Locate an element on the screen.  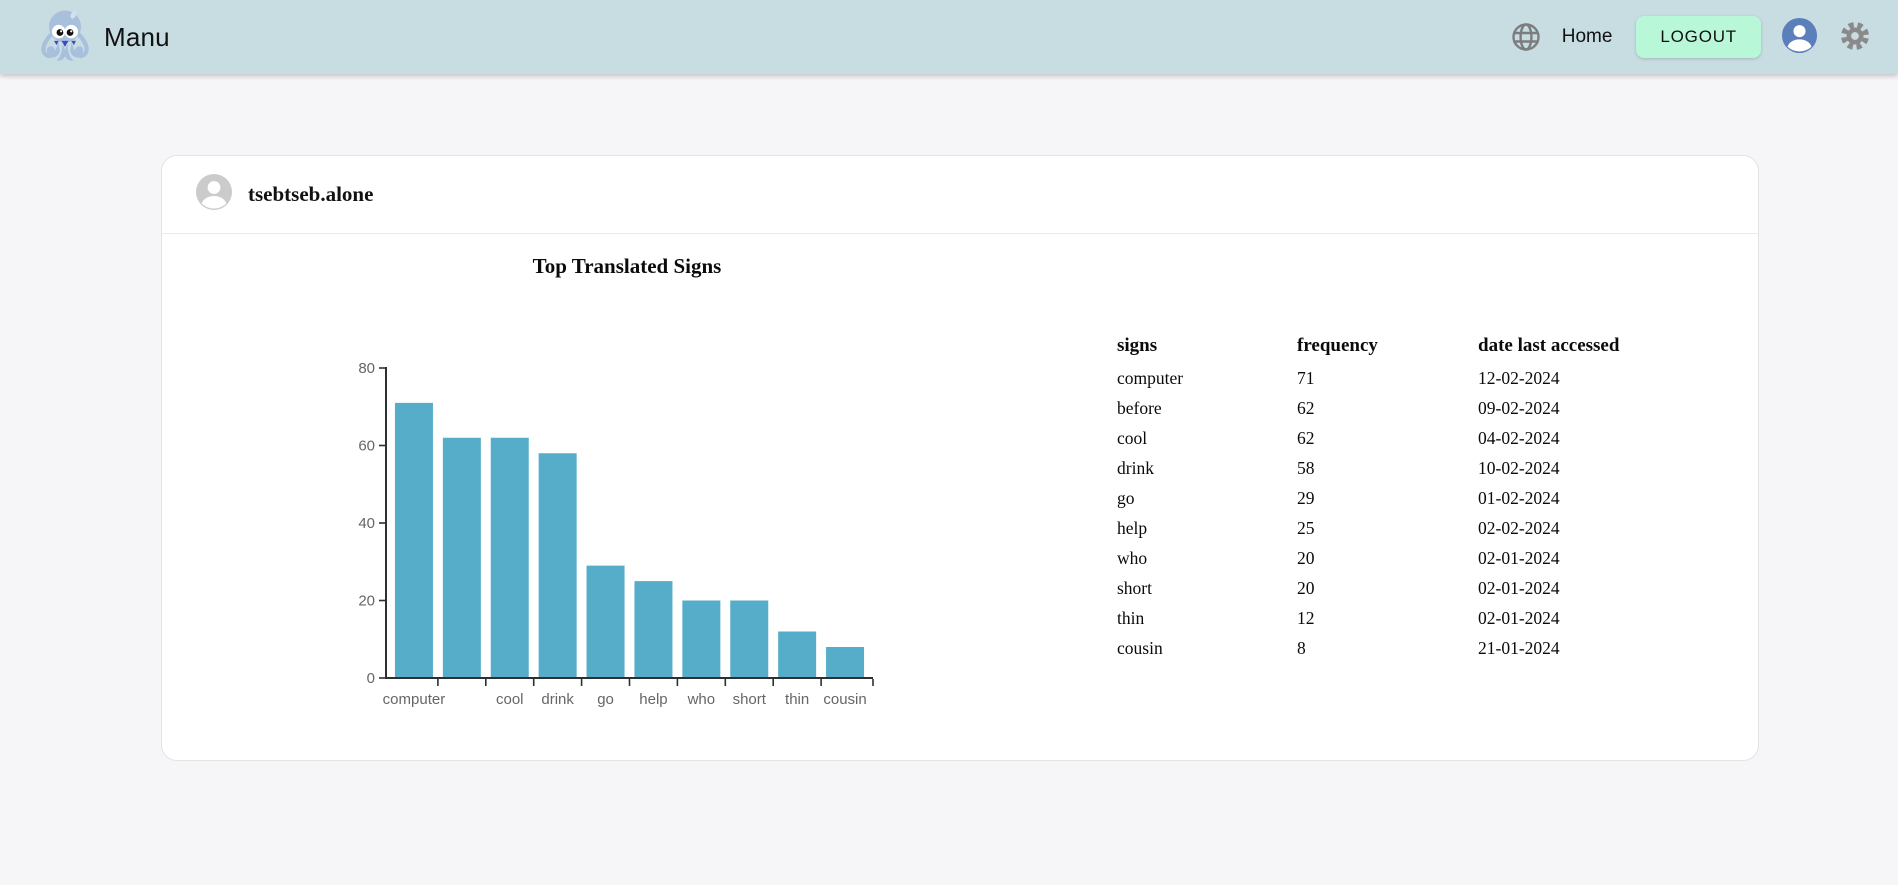
table-cell-r6-c1: 20 is located at coordinates (1306, 558).